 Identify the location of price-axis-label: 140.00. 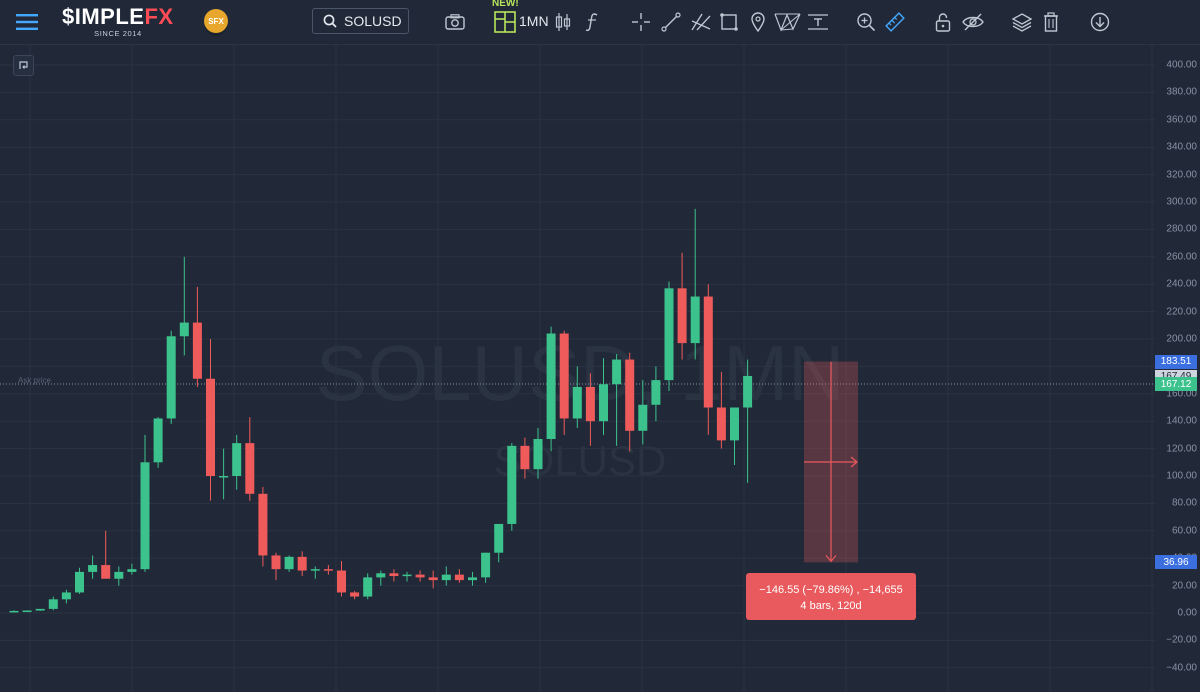
(1181, 421).